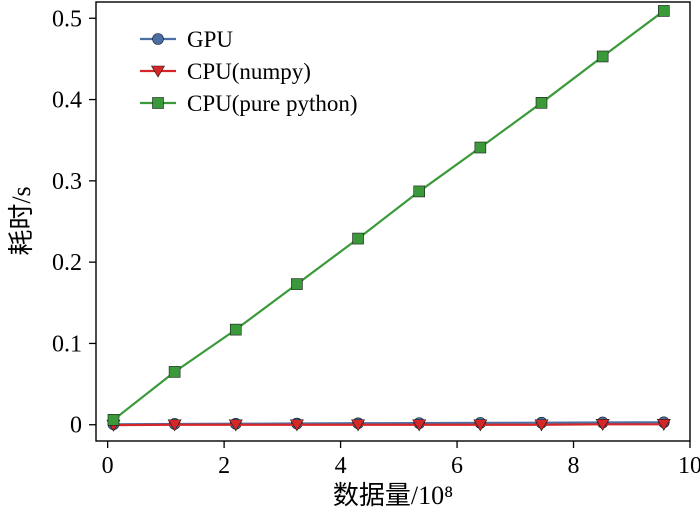  What do you see at coordinates (574, 466) in the screenshot?
I see `x-tick-label: 8` at bounding box center [574, 466].